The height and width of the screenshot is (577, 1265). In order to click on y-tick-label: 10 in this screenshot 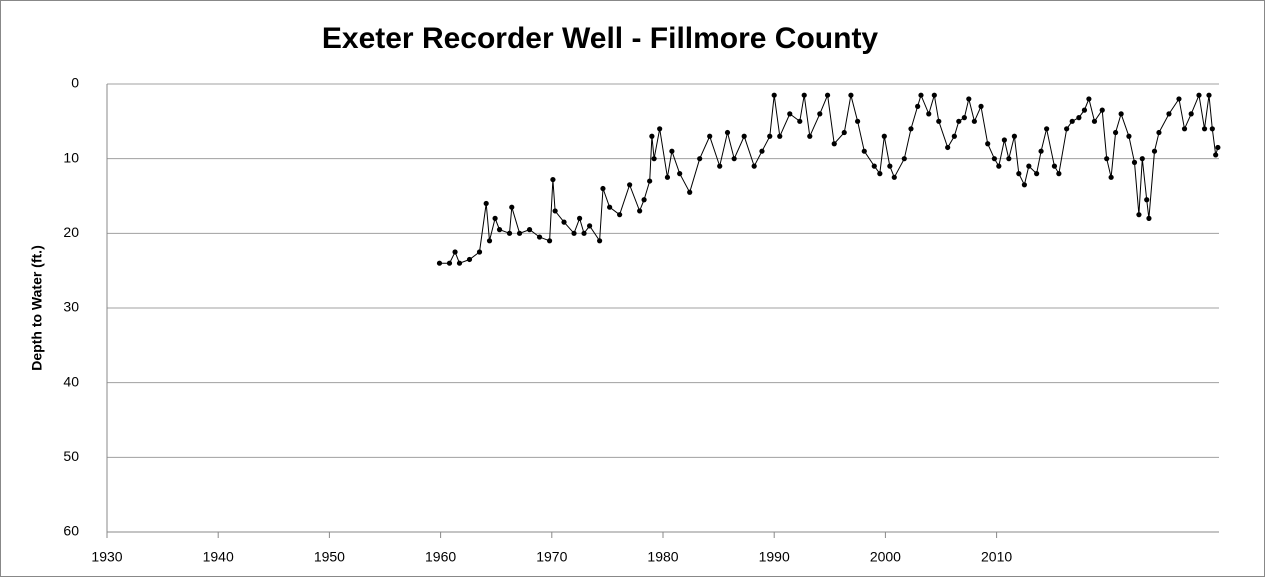, I will do `click(71, 157)`.